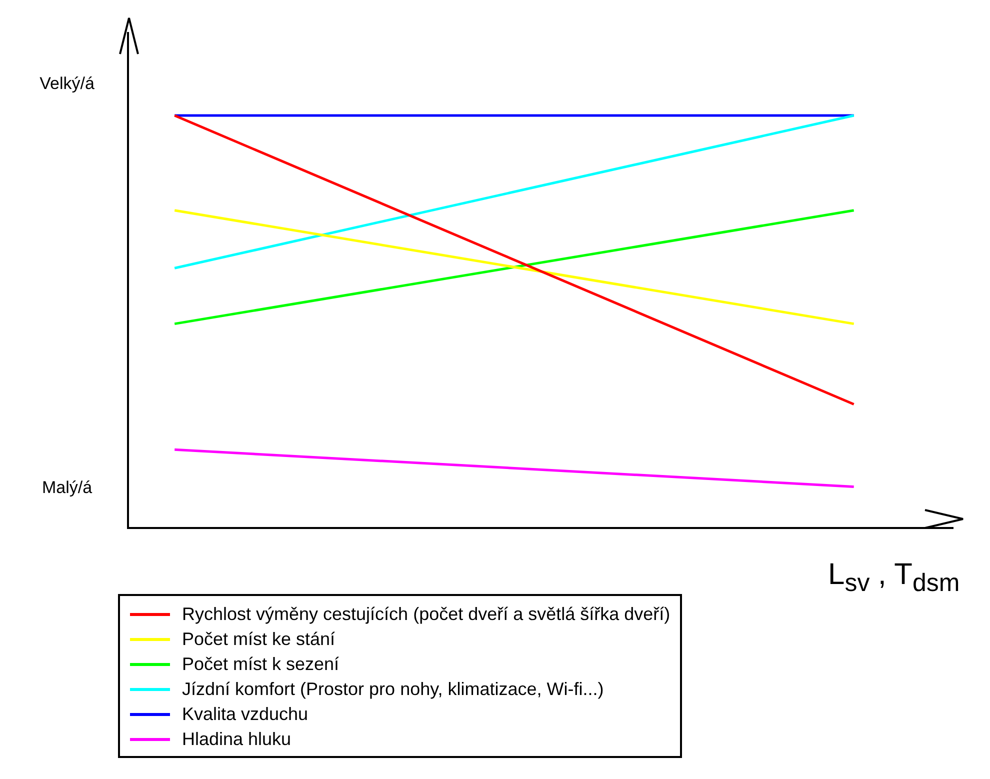  Describe the element at coordinates (67, 488) in the screenshot. I see `text: Malý/á` at that location.